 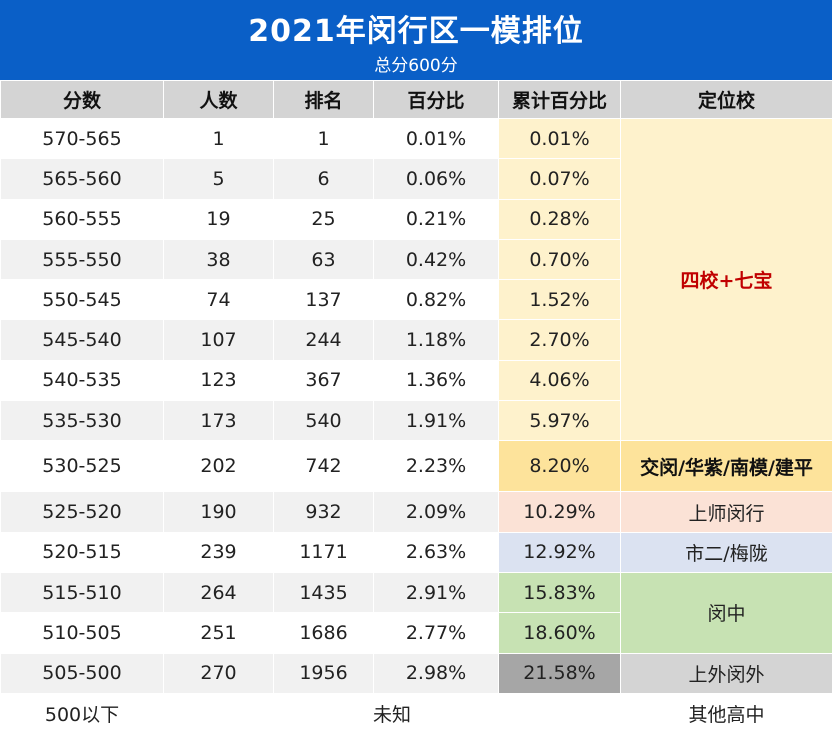 What do you see at coordinates (219, 340) in the screenshot?
I see `count-cell: 107` at bounding box center [219, 340].